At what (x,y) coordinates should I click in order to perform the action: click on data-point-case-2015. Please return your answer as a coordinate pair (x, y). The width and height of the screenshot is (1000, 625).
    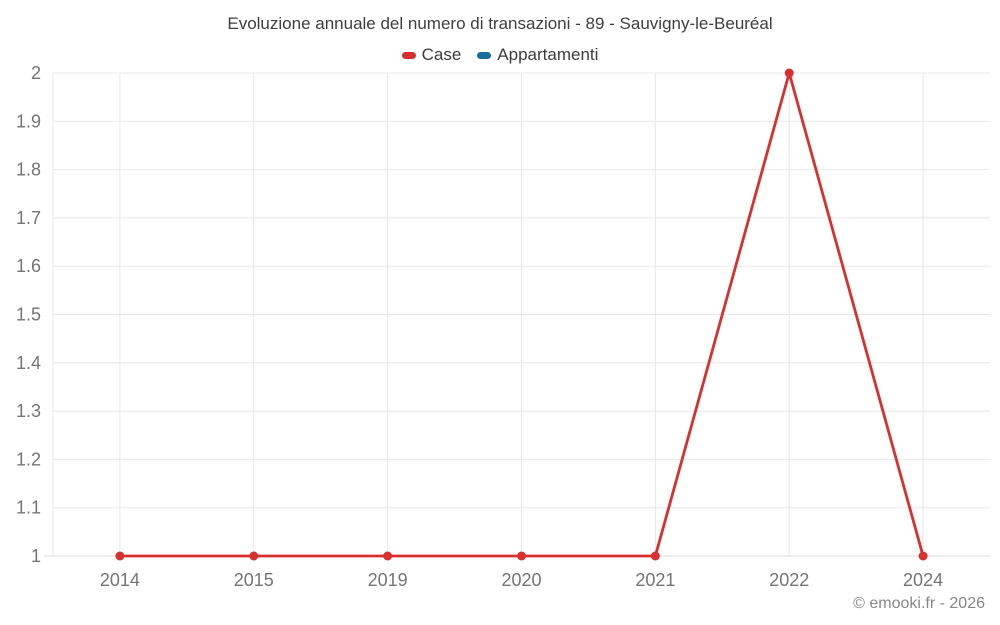
    Looking at the image, I should click on (254, 556).